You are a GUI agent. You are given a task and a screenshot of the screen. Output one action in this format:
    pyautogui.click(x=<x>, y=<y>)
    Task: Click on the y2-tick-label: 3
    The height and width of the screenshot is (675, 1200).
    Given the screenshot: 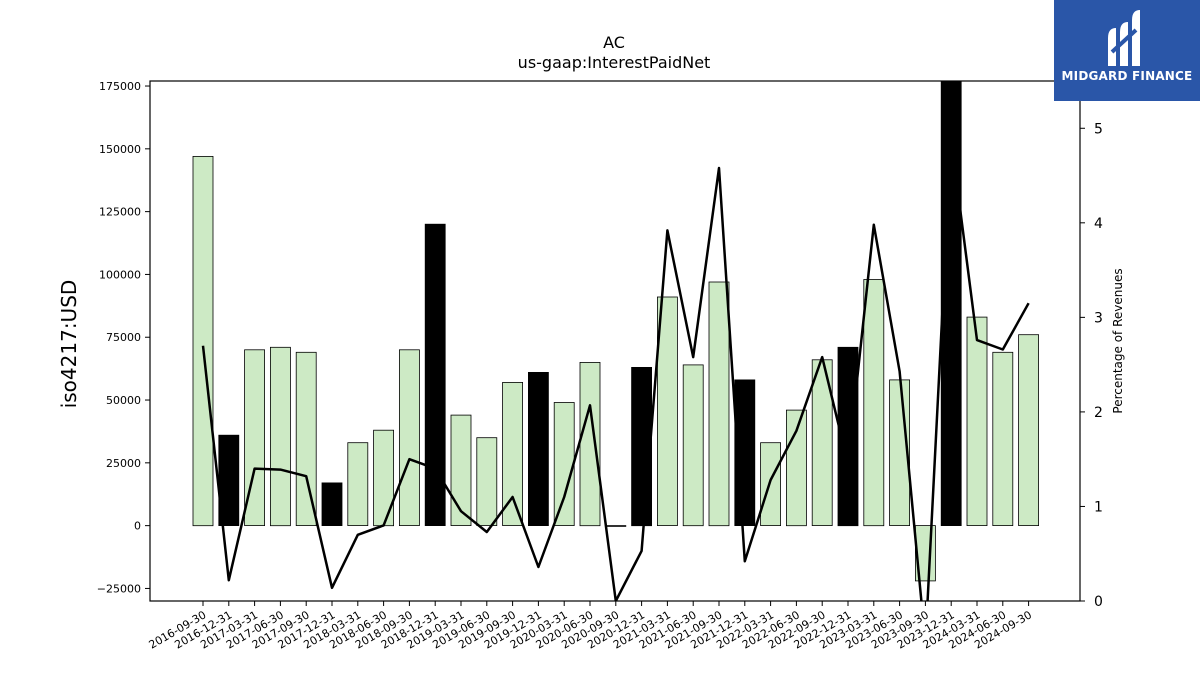 What is the action you would take?
    pyautogui.click(x=1098, y=318)
    